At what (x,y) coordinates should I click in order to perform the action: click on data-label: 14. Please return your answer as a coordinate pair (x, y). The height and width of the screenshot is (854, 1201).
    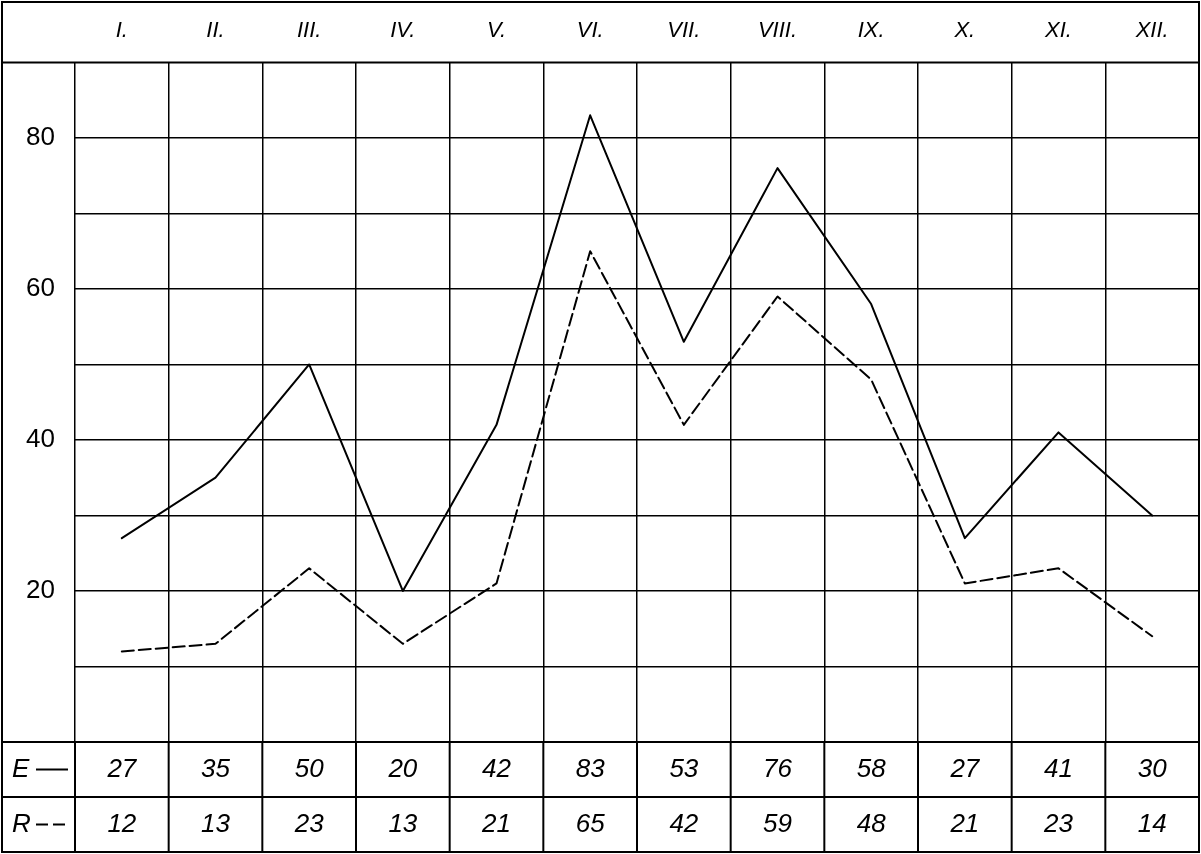
    Looking at the image, I should click on (1152, 822).